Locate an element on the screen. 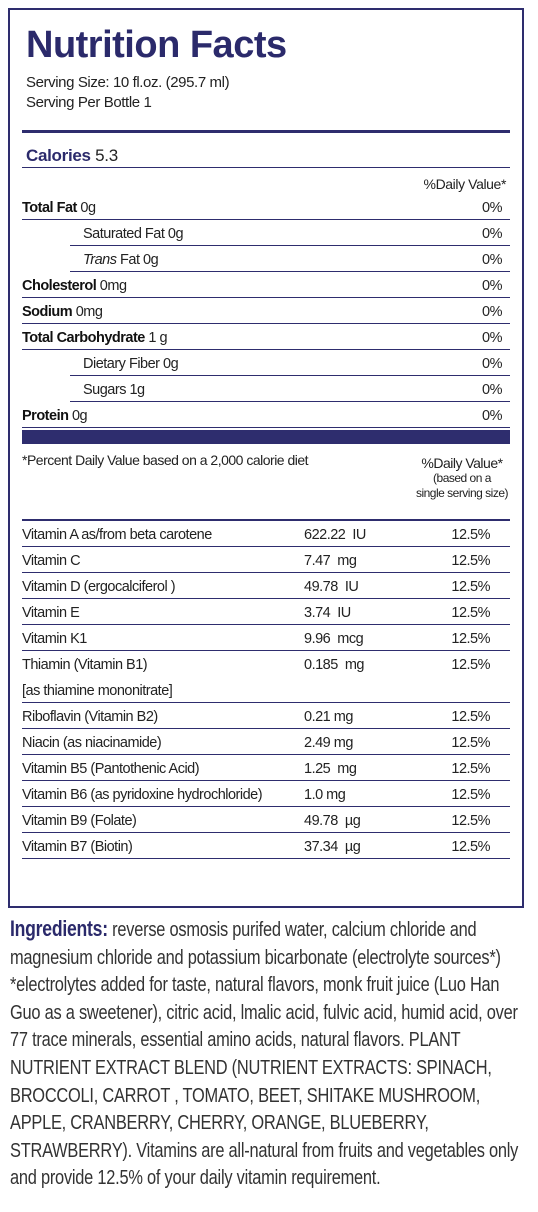 Image resolution: width=538 pixels, height=1212 pixels. nutrient-name: Sodium is located at coordinates (47, 312).